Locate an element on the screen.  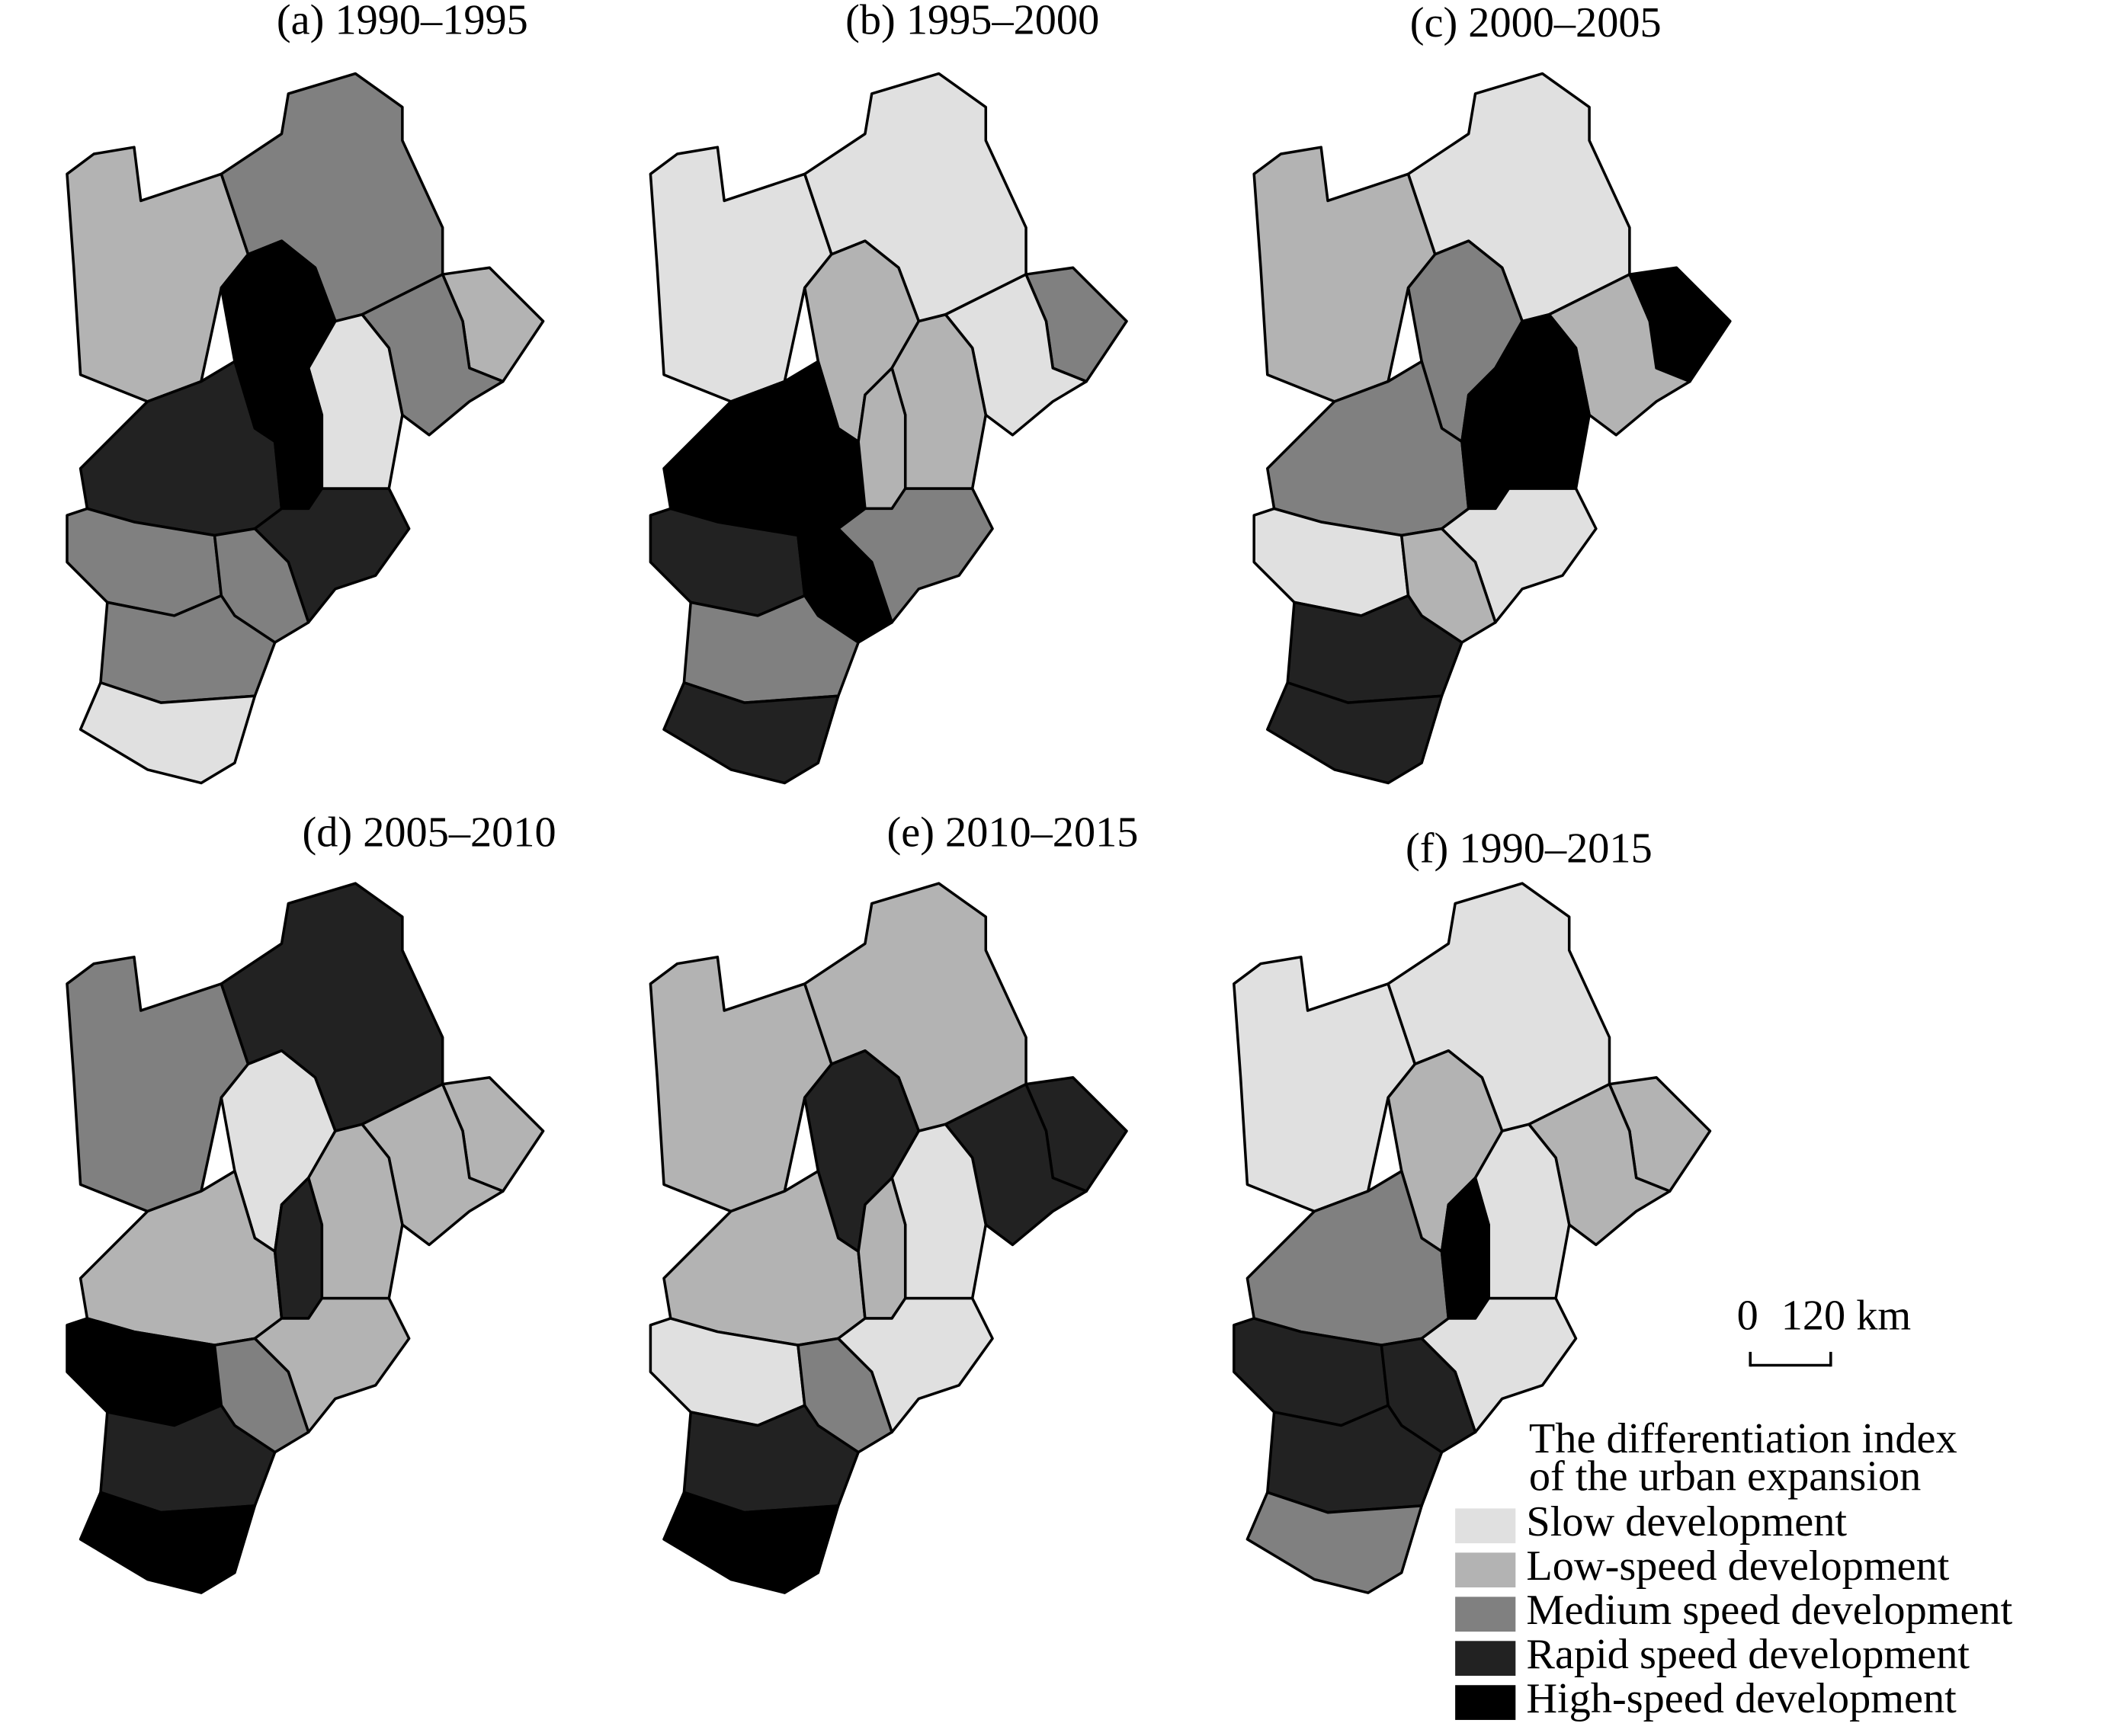
legend-title: of the urban expansion is located at coordinates (1725, 1476).